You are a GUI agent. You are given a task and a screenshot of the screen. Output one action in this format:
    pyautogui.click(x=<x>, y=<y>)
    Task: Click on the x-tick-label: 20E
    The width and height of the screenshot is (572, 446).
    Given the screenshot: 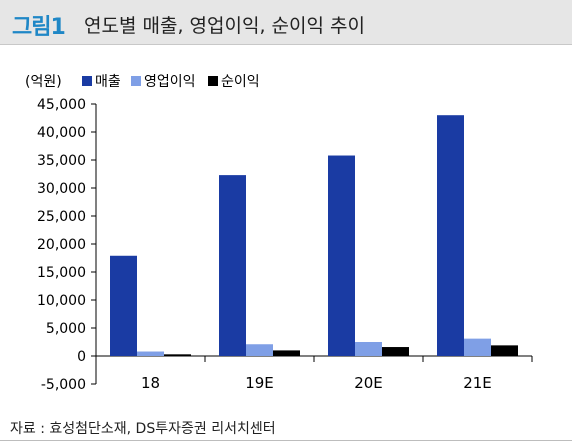 What is the action you would take?
    pyautogui.click(x=368, y=383)
    